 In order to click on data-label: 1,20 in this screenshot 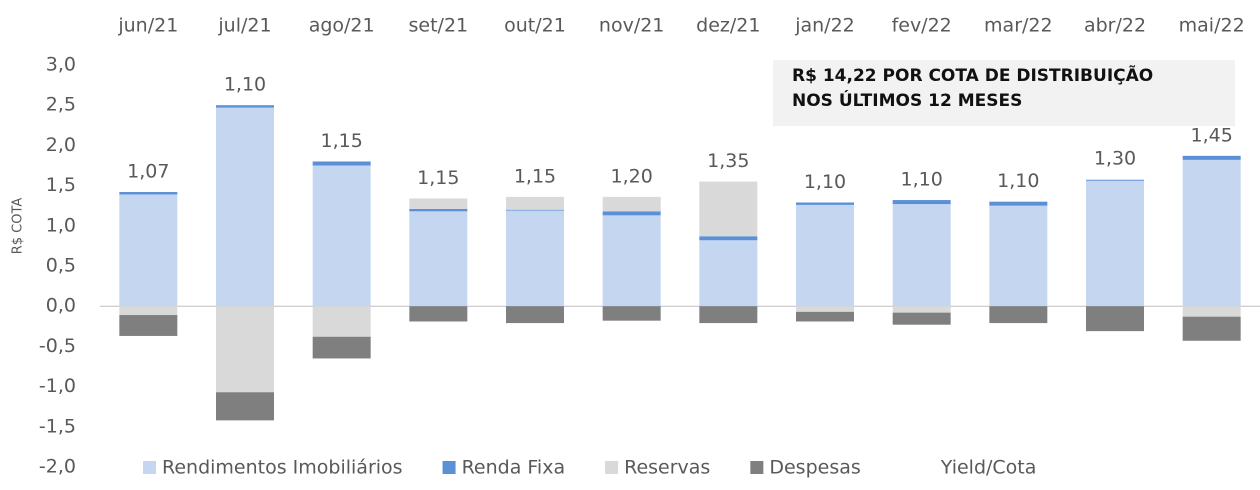, I will do `click(632, 176)`.